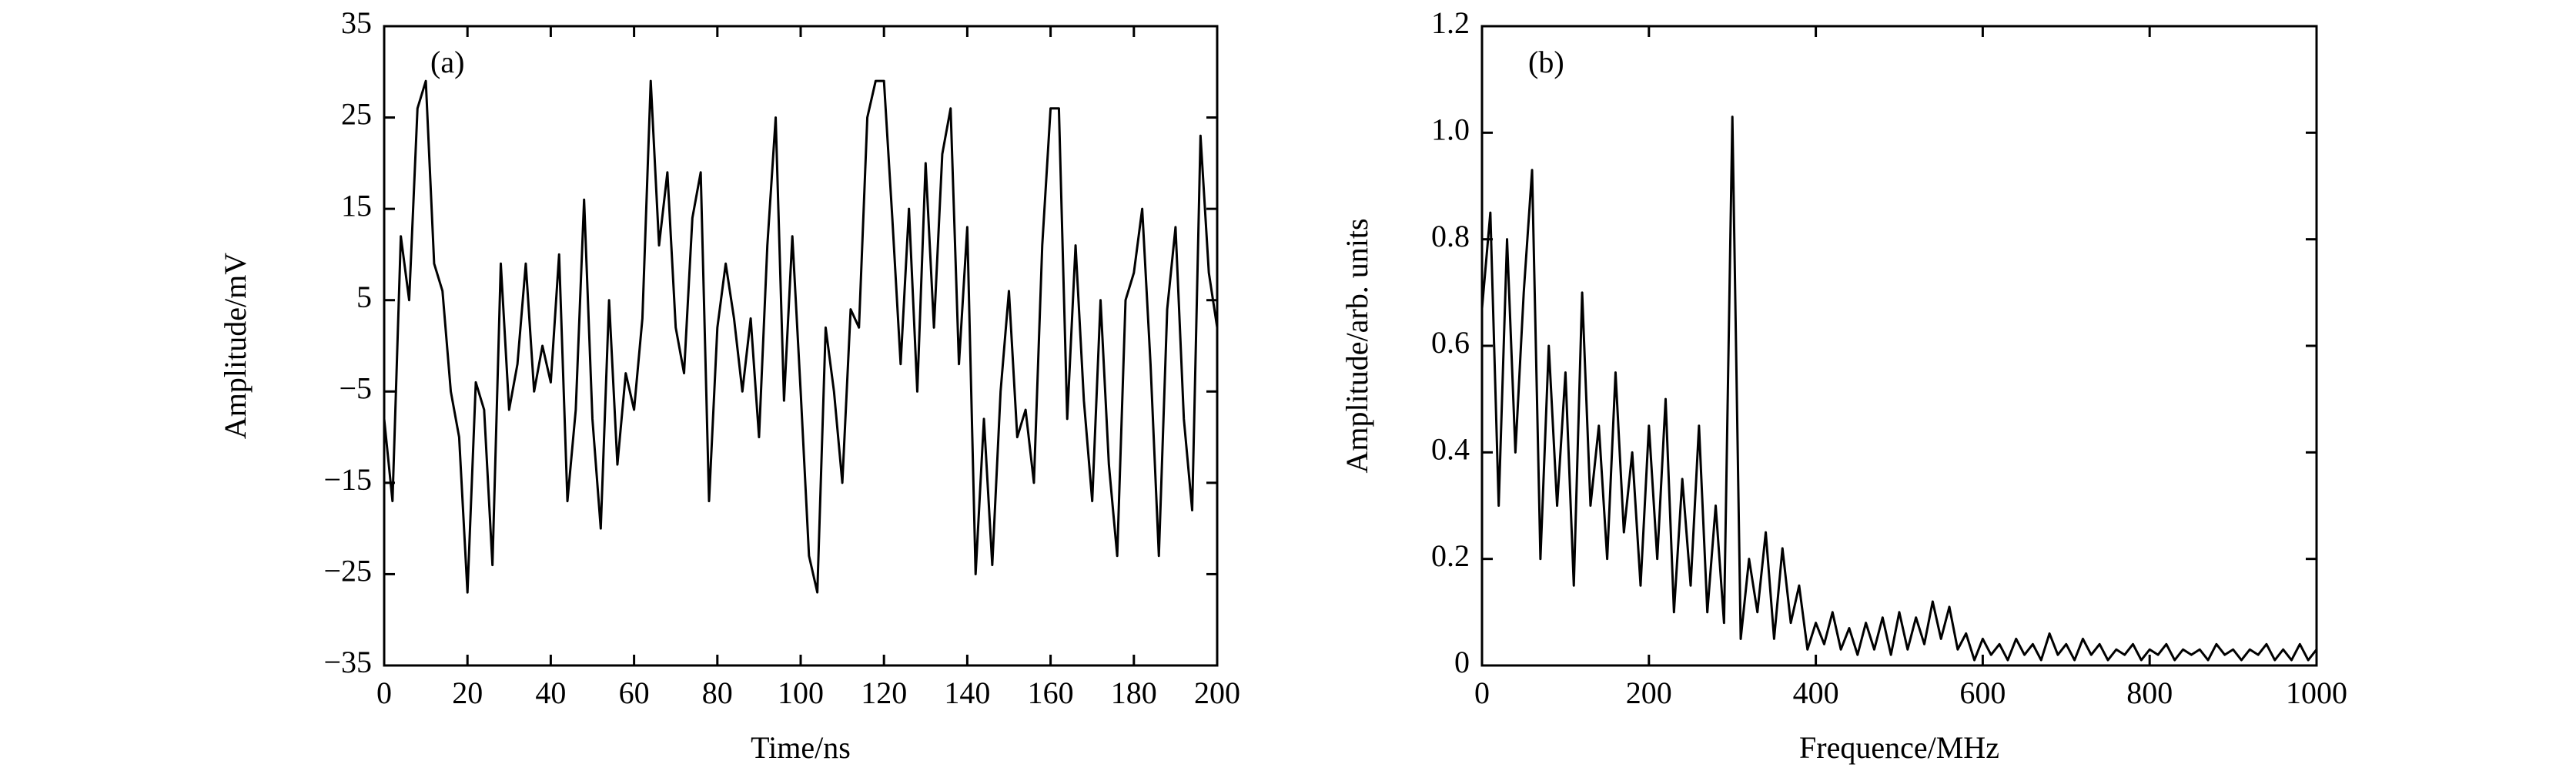 Image resolution: width=2576 pixels, height=781 pixels. What do you see at coordinates (1816, 693) in the screenshot?
I see `x-tick-label: 400` at bounding box center [1816, 693].